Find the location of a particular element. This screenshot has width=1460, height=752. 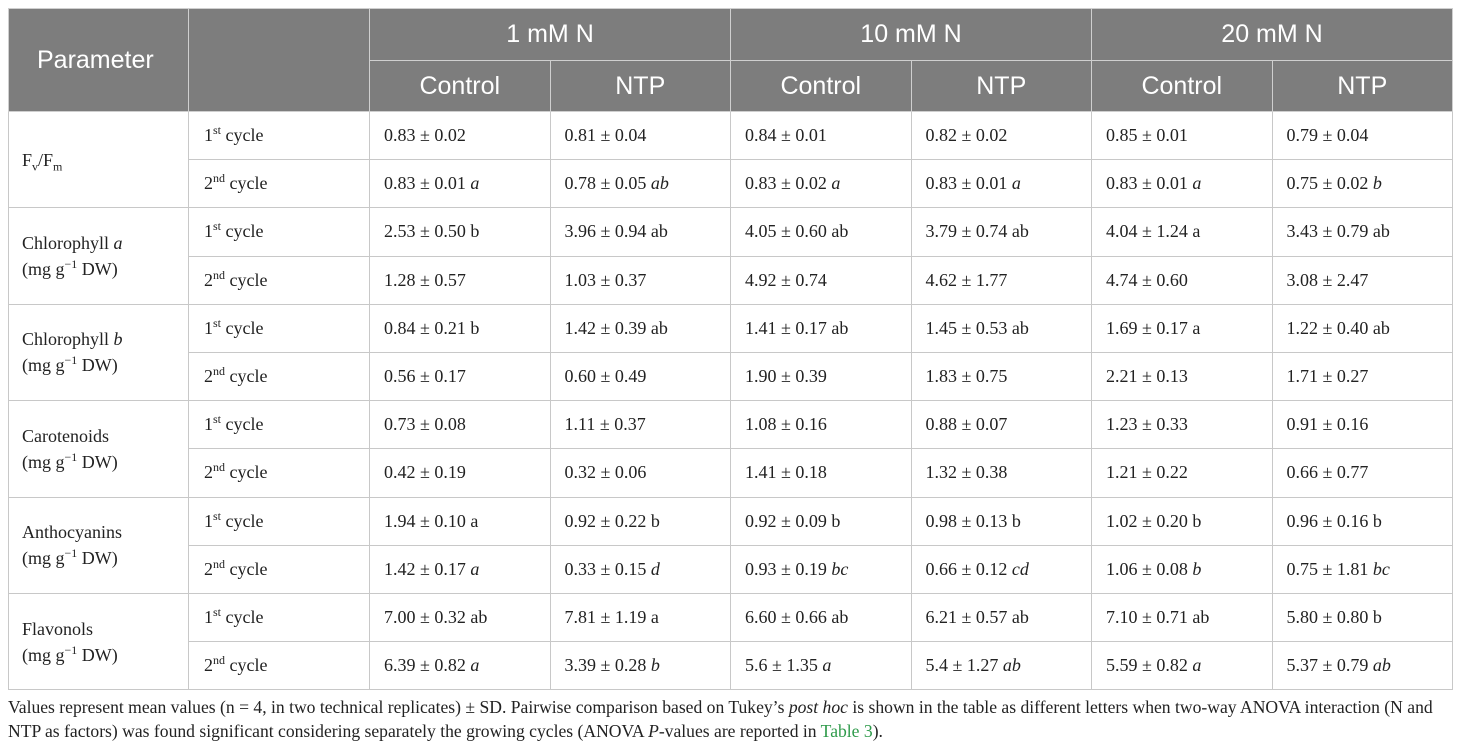

value-cell: 0.92 ± 0.22 b is located at coordinates (640, 521).